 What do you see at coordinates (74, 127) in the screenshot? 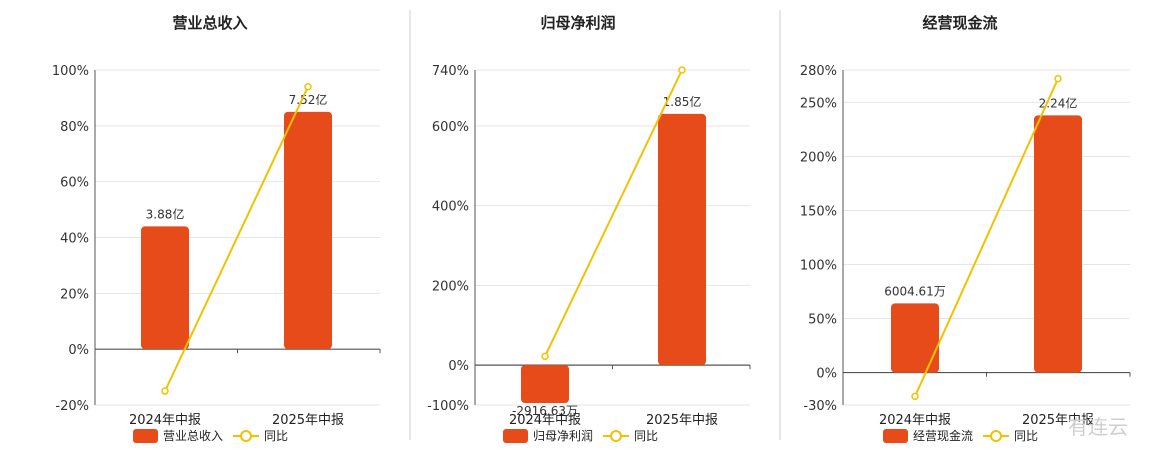
I see `y-tick-label: 80%` at bounding box center [74, 127].